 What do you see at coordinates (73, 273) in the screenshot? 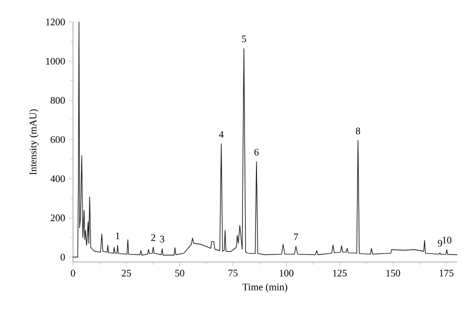
I see `x-tick-label: 0` at bounding box center [73, 273].